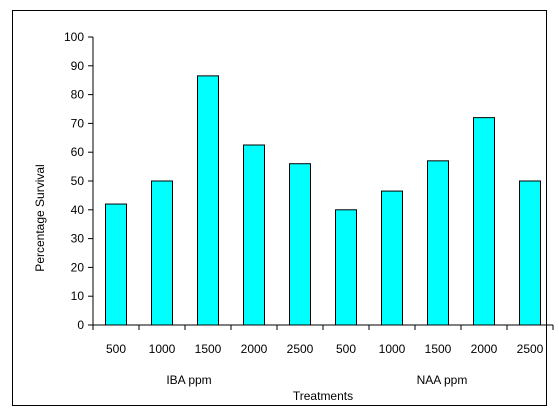 The width and height of the screenshot is (559, 408). Describe the element at coordinates (188, 380) in the screenshot. I see `group-label-iba: IBA ppm` at that location.